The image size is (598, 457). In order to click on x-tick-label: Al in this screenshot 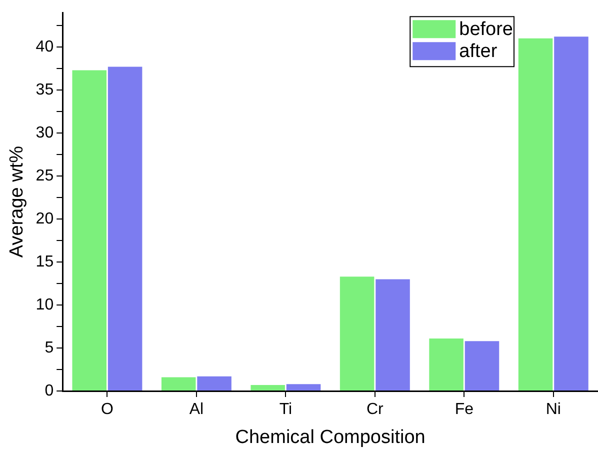, I will do `click(196, 409)`.